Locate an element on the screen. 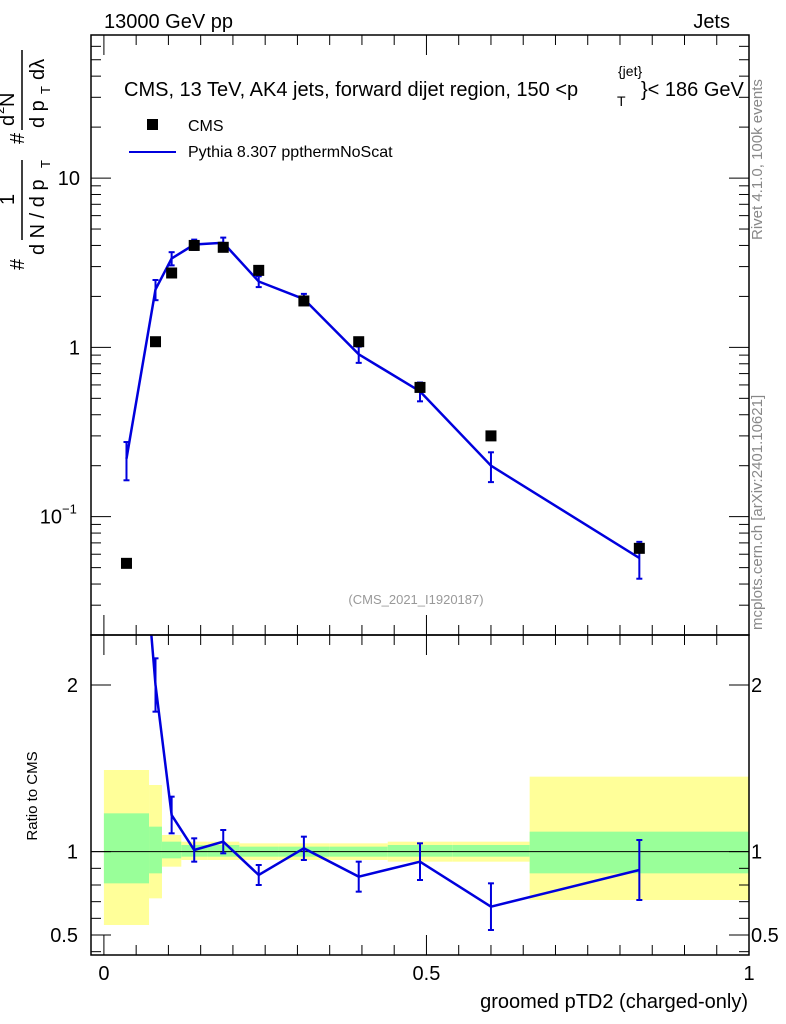 The height and width of the screenshot is (1024, 786). legend-data-marker is located at coordinates (152, 124).